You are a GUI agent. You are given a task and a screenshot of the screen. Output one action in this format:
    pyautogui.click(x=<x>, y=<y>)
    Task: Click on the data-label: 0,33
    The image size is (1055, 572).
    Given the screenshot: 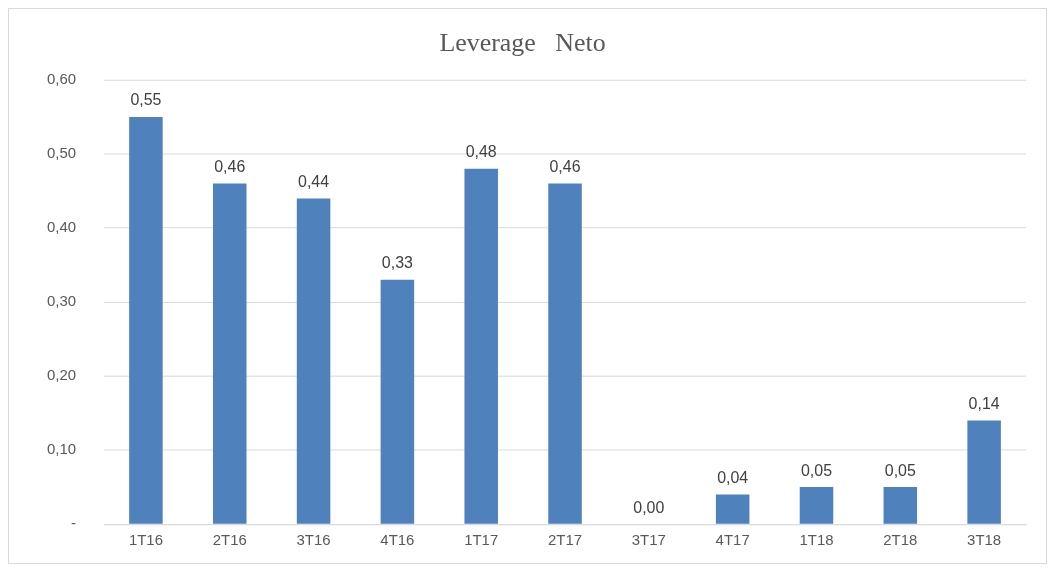 What is the action you would take?
    pyautogui.click(x=397, y=263)
    